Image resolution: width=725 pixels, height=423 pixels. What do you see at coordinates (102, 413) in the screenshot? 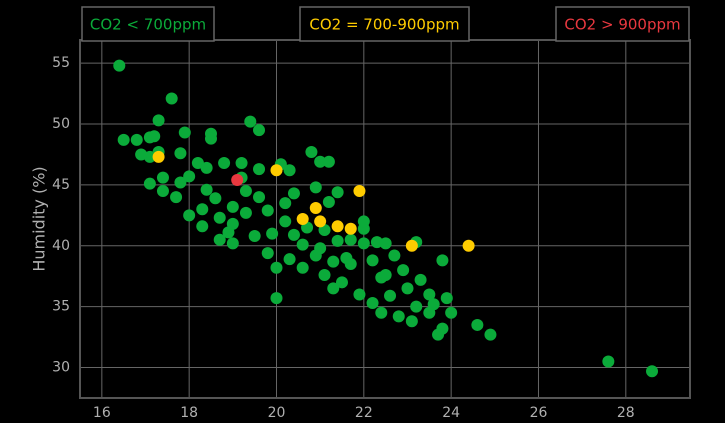
I see `x-tick-label: 16` at bounding box center [102, 413].